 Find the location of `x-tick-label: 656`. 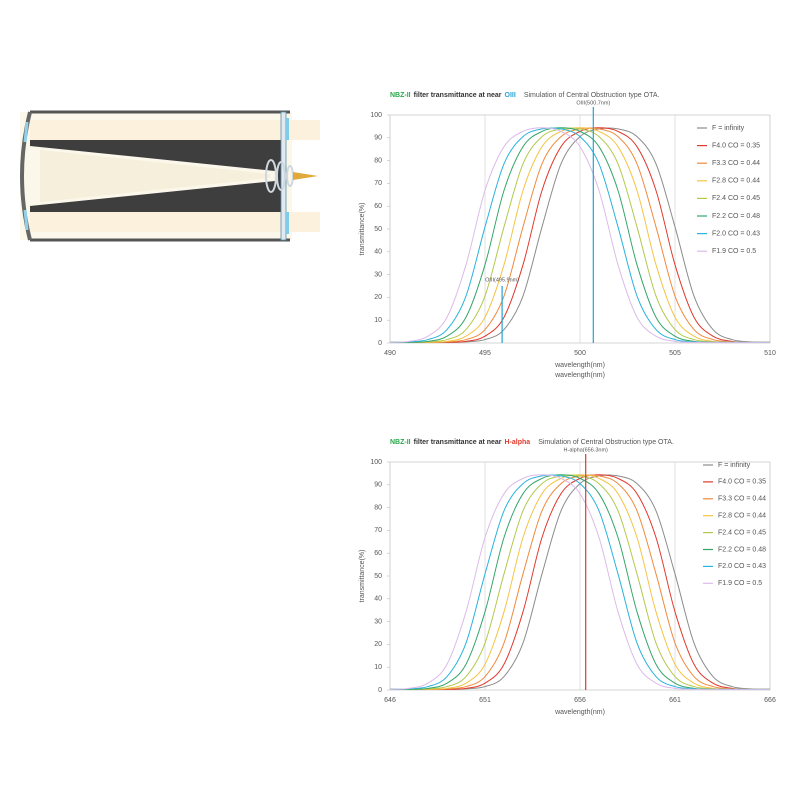

x-tick-label: 656 is located at coordinates (580, 700).